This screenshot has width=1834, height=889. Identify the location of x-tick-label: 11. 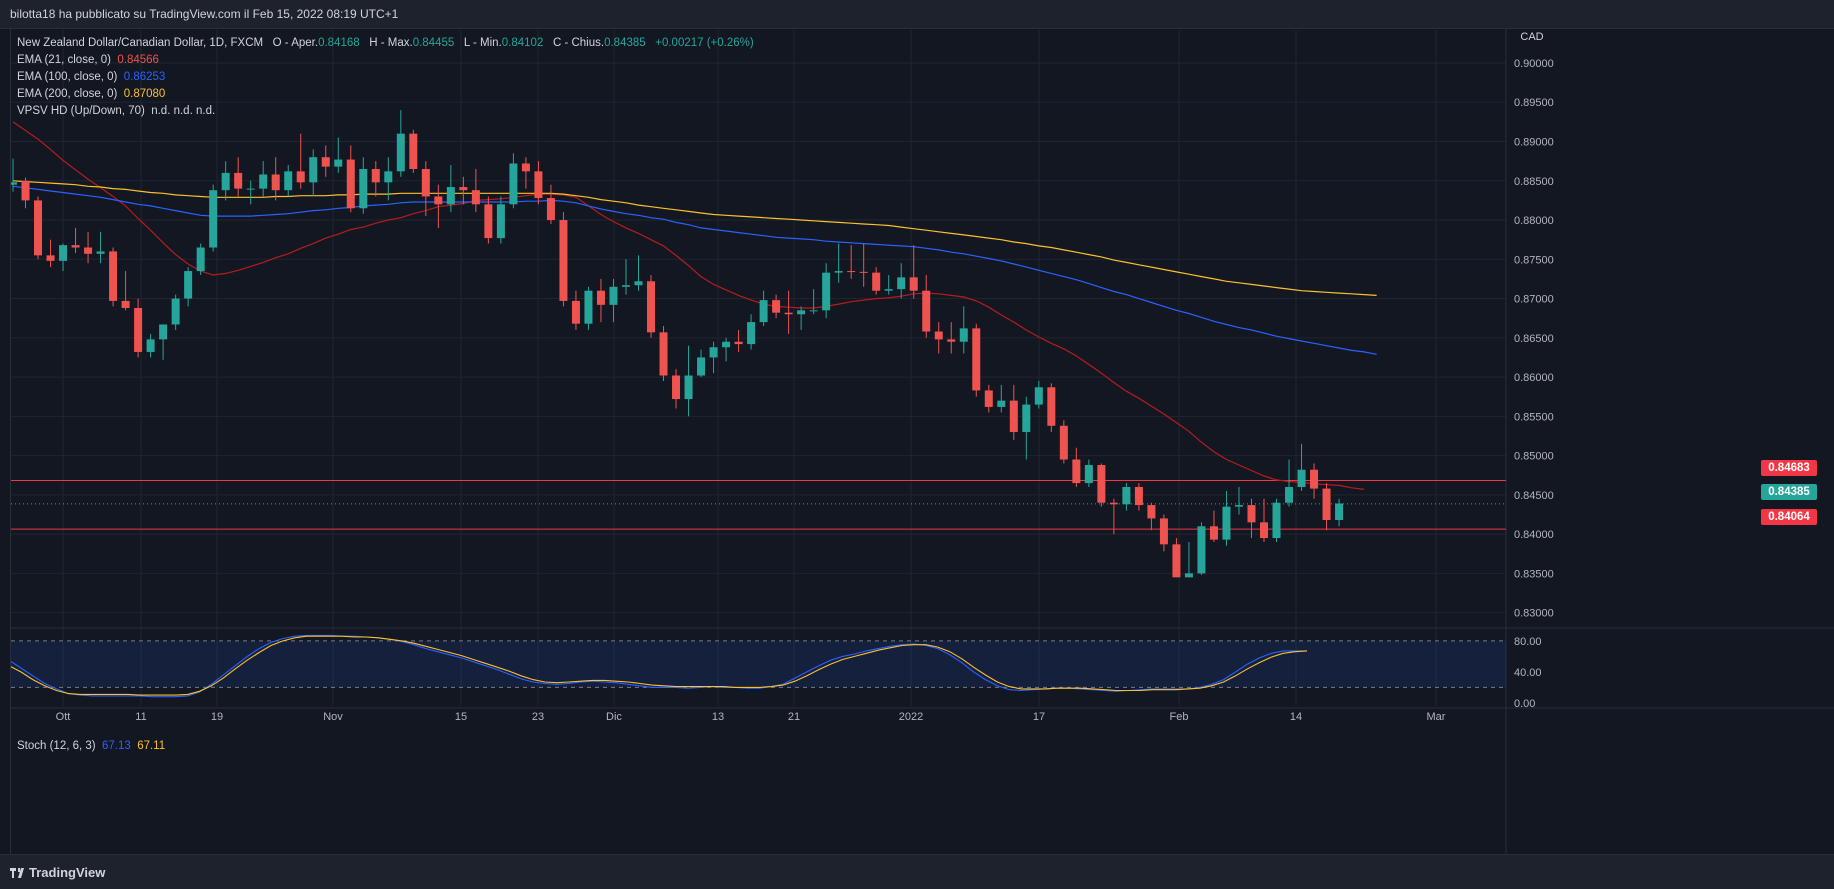
(140, 717).